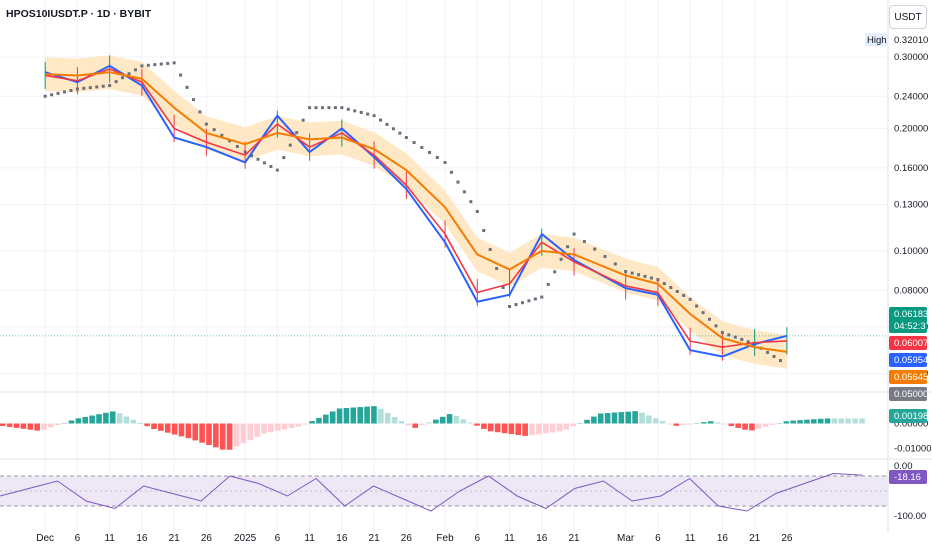 The image size is (932, 550). Describe the element at coordinates (911, 128) in the screenshot. I see `y-tick-label: 0.20000` at that location.